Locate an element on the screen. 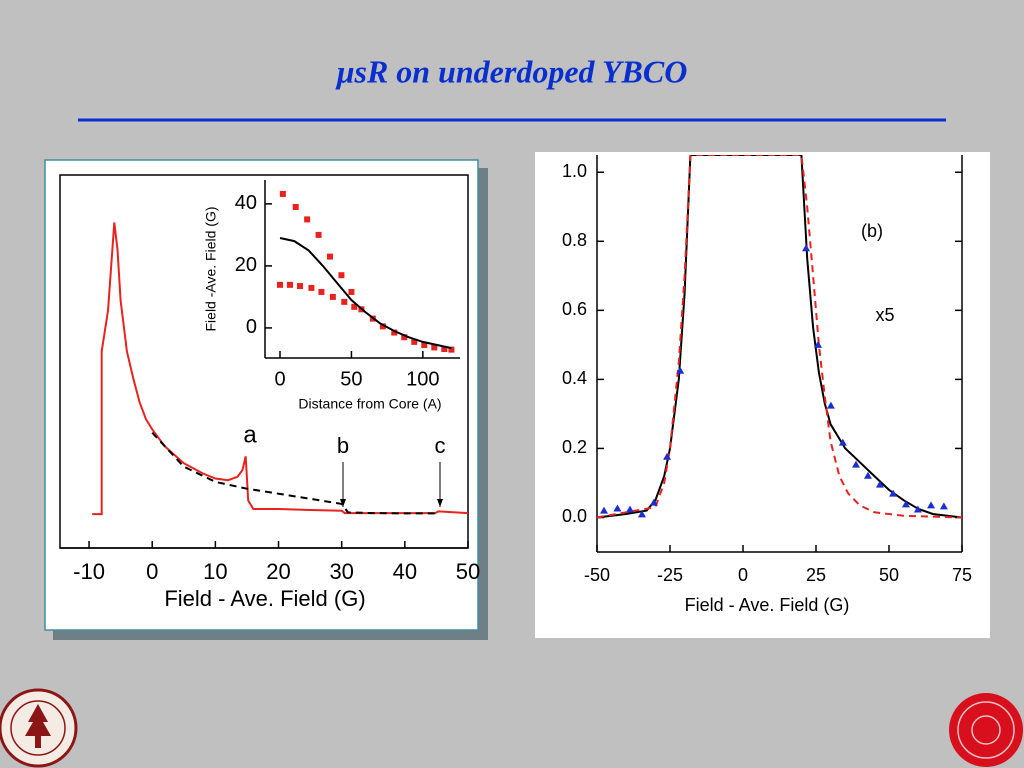 This screenshot has width=1024, height=768. y-tick-label: 0.4 is located at coordinates (574, 378).